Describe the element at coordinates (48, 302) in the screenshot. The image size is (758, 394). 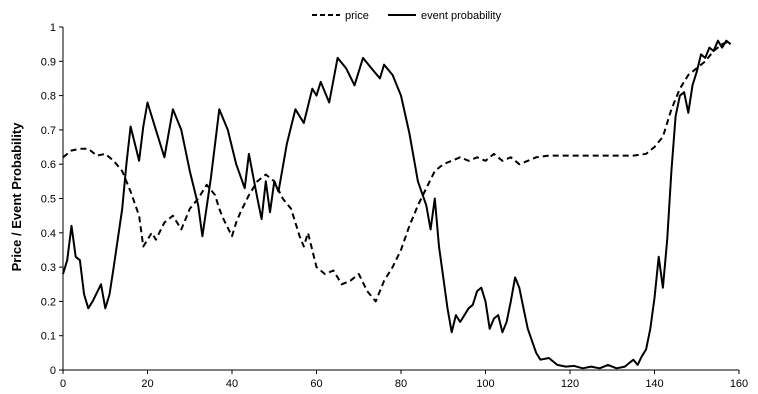
I see `y-tick-label: 0.2` at that location.